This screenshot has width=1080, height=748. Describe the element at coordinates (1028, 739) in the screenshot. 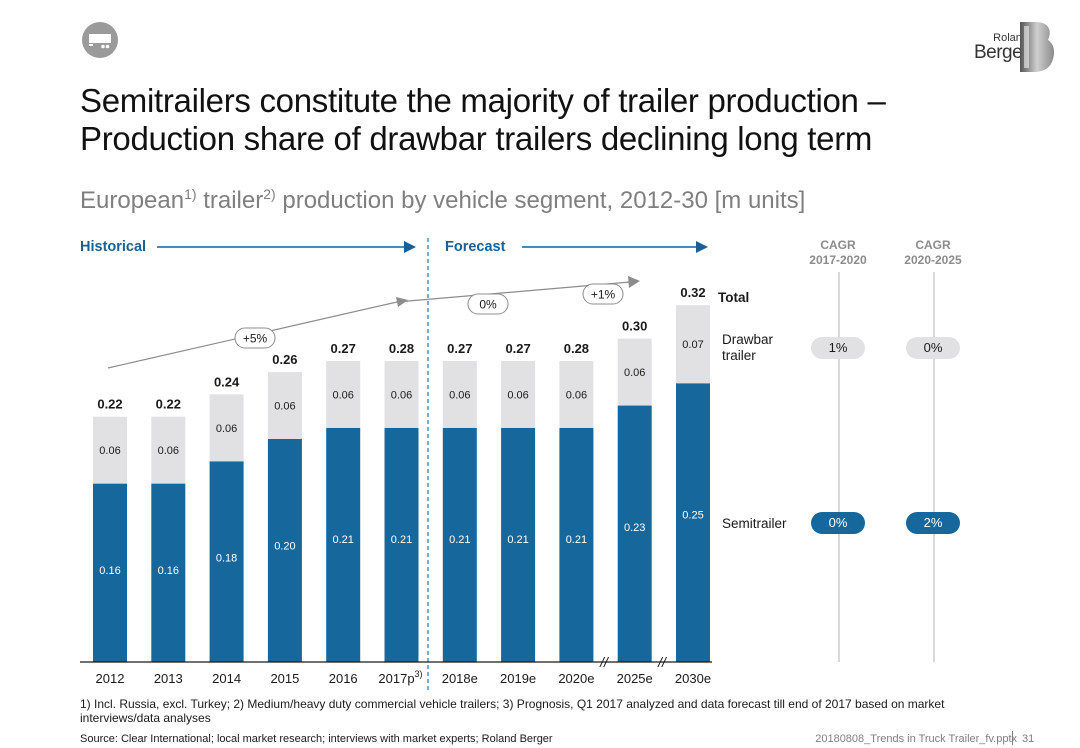

I see `page-number: 31` at that location.